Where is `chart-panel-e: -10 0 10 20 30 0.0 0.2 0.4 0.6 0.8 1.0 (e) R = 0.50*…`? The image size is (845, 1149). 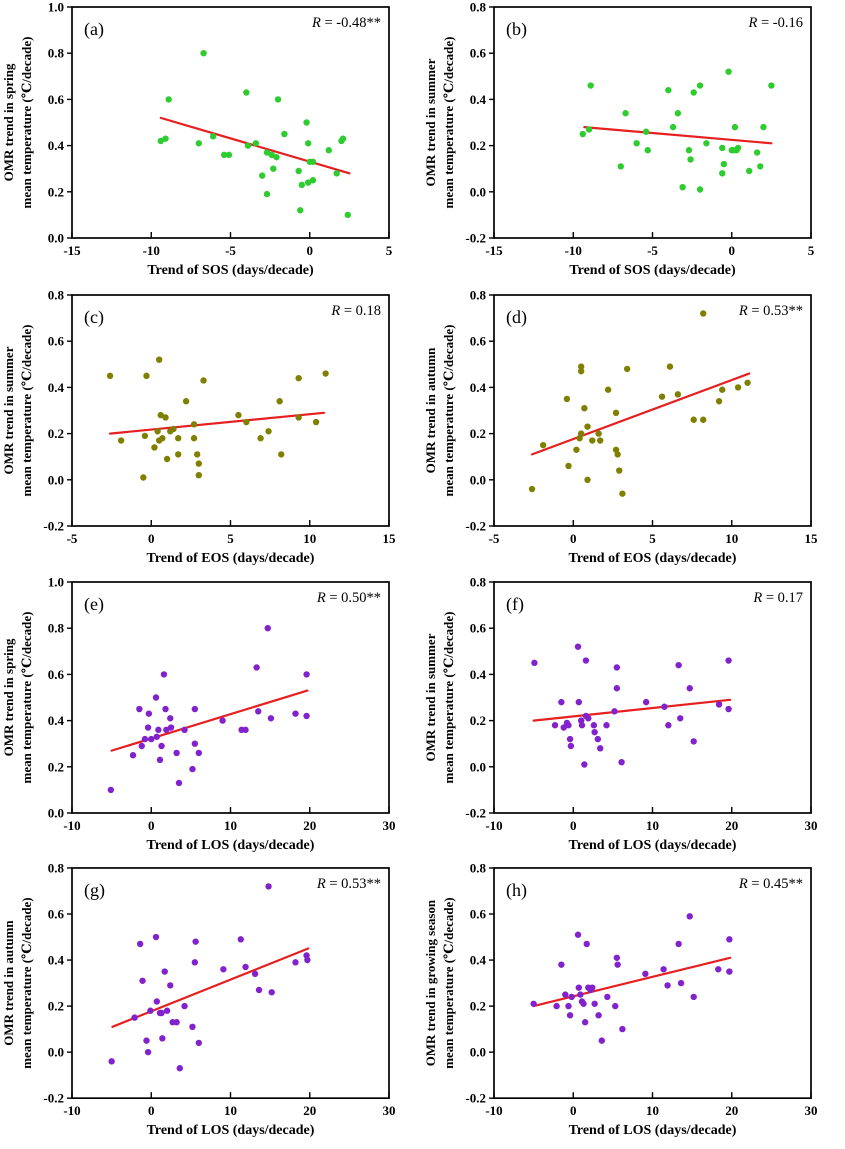
chart-panel-e: -10 0 10 20 30 0.0 0.2 0.4 0.6 0.8 1.0 (e) R = 0.50*… is located at coordinates (198, 714).